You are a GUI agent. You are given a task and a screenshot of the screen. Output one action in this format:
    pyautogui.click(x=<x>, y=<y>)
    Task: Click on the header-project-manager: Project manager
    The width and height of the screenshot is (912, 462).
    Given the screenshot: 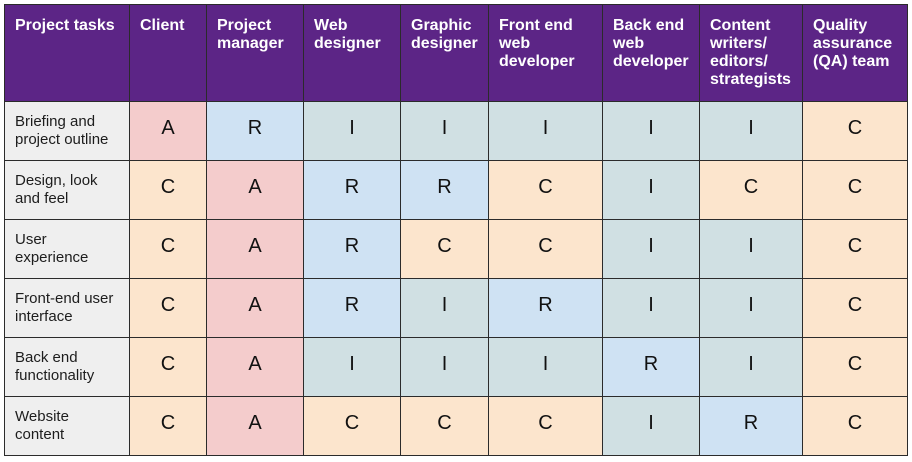 What is the action you would take?
    pyautogui.click(x=255, y=53)
    